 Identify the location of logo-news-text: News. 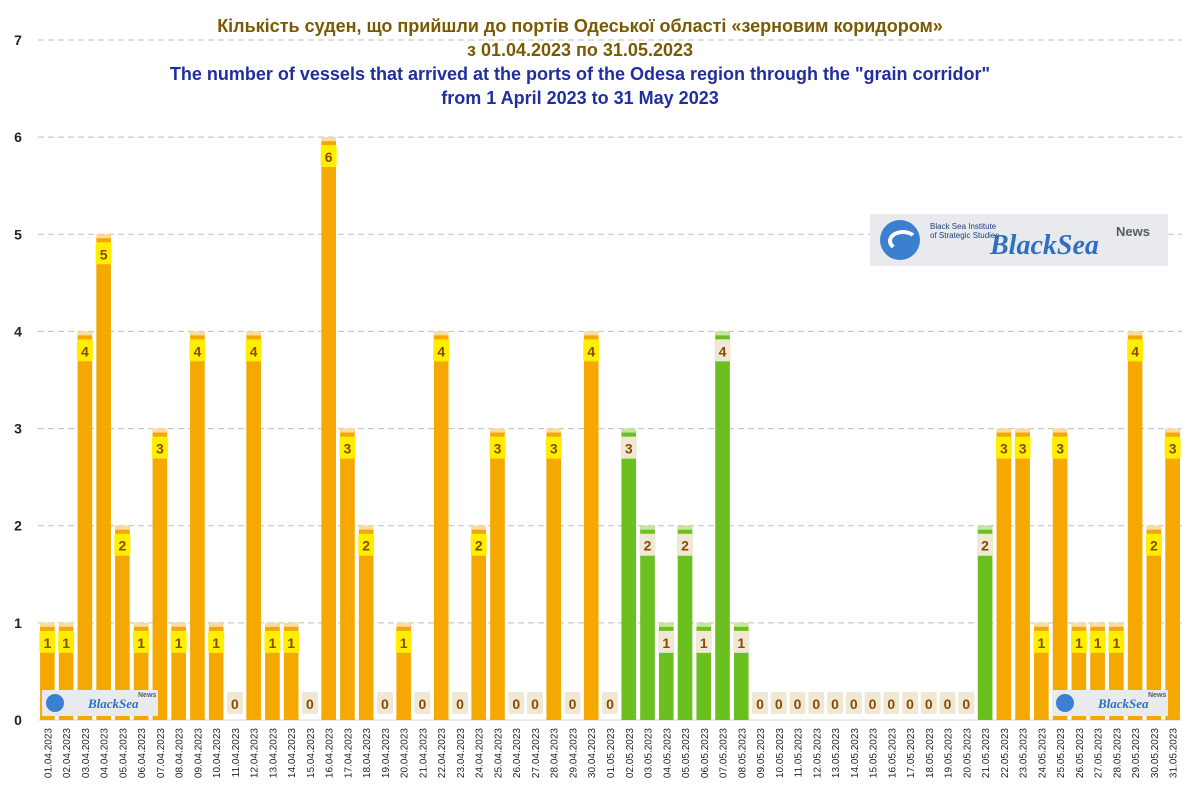
(1133, 231).